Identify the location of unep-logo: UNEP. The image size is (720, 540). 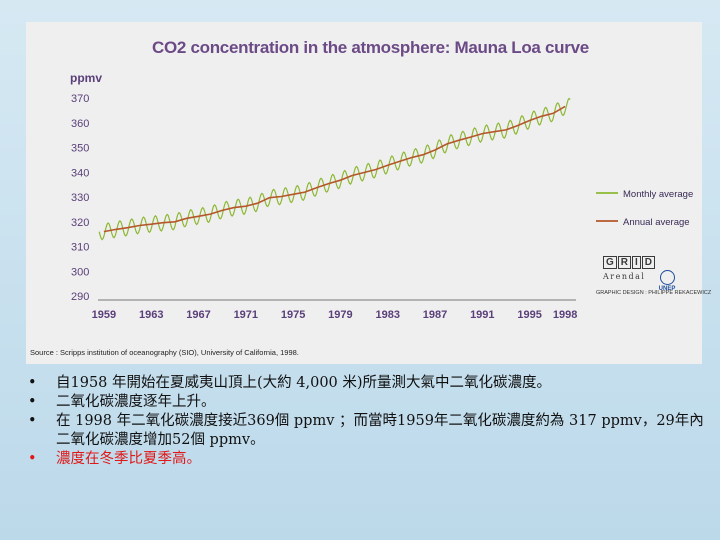
(667, 281).